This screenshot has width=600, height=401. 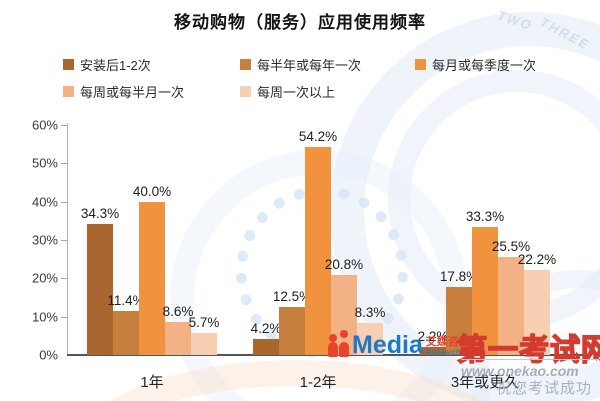 I want to click on category-label: 1-2年, so click(x=318, y=382).